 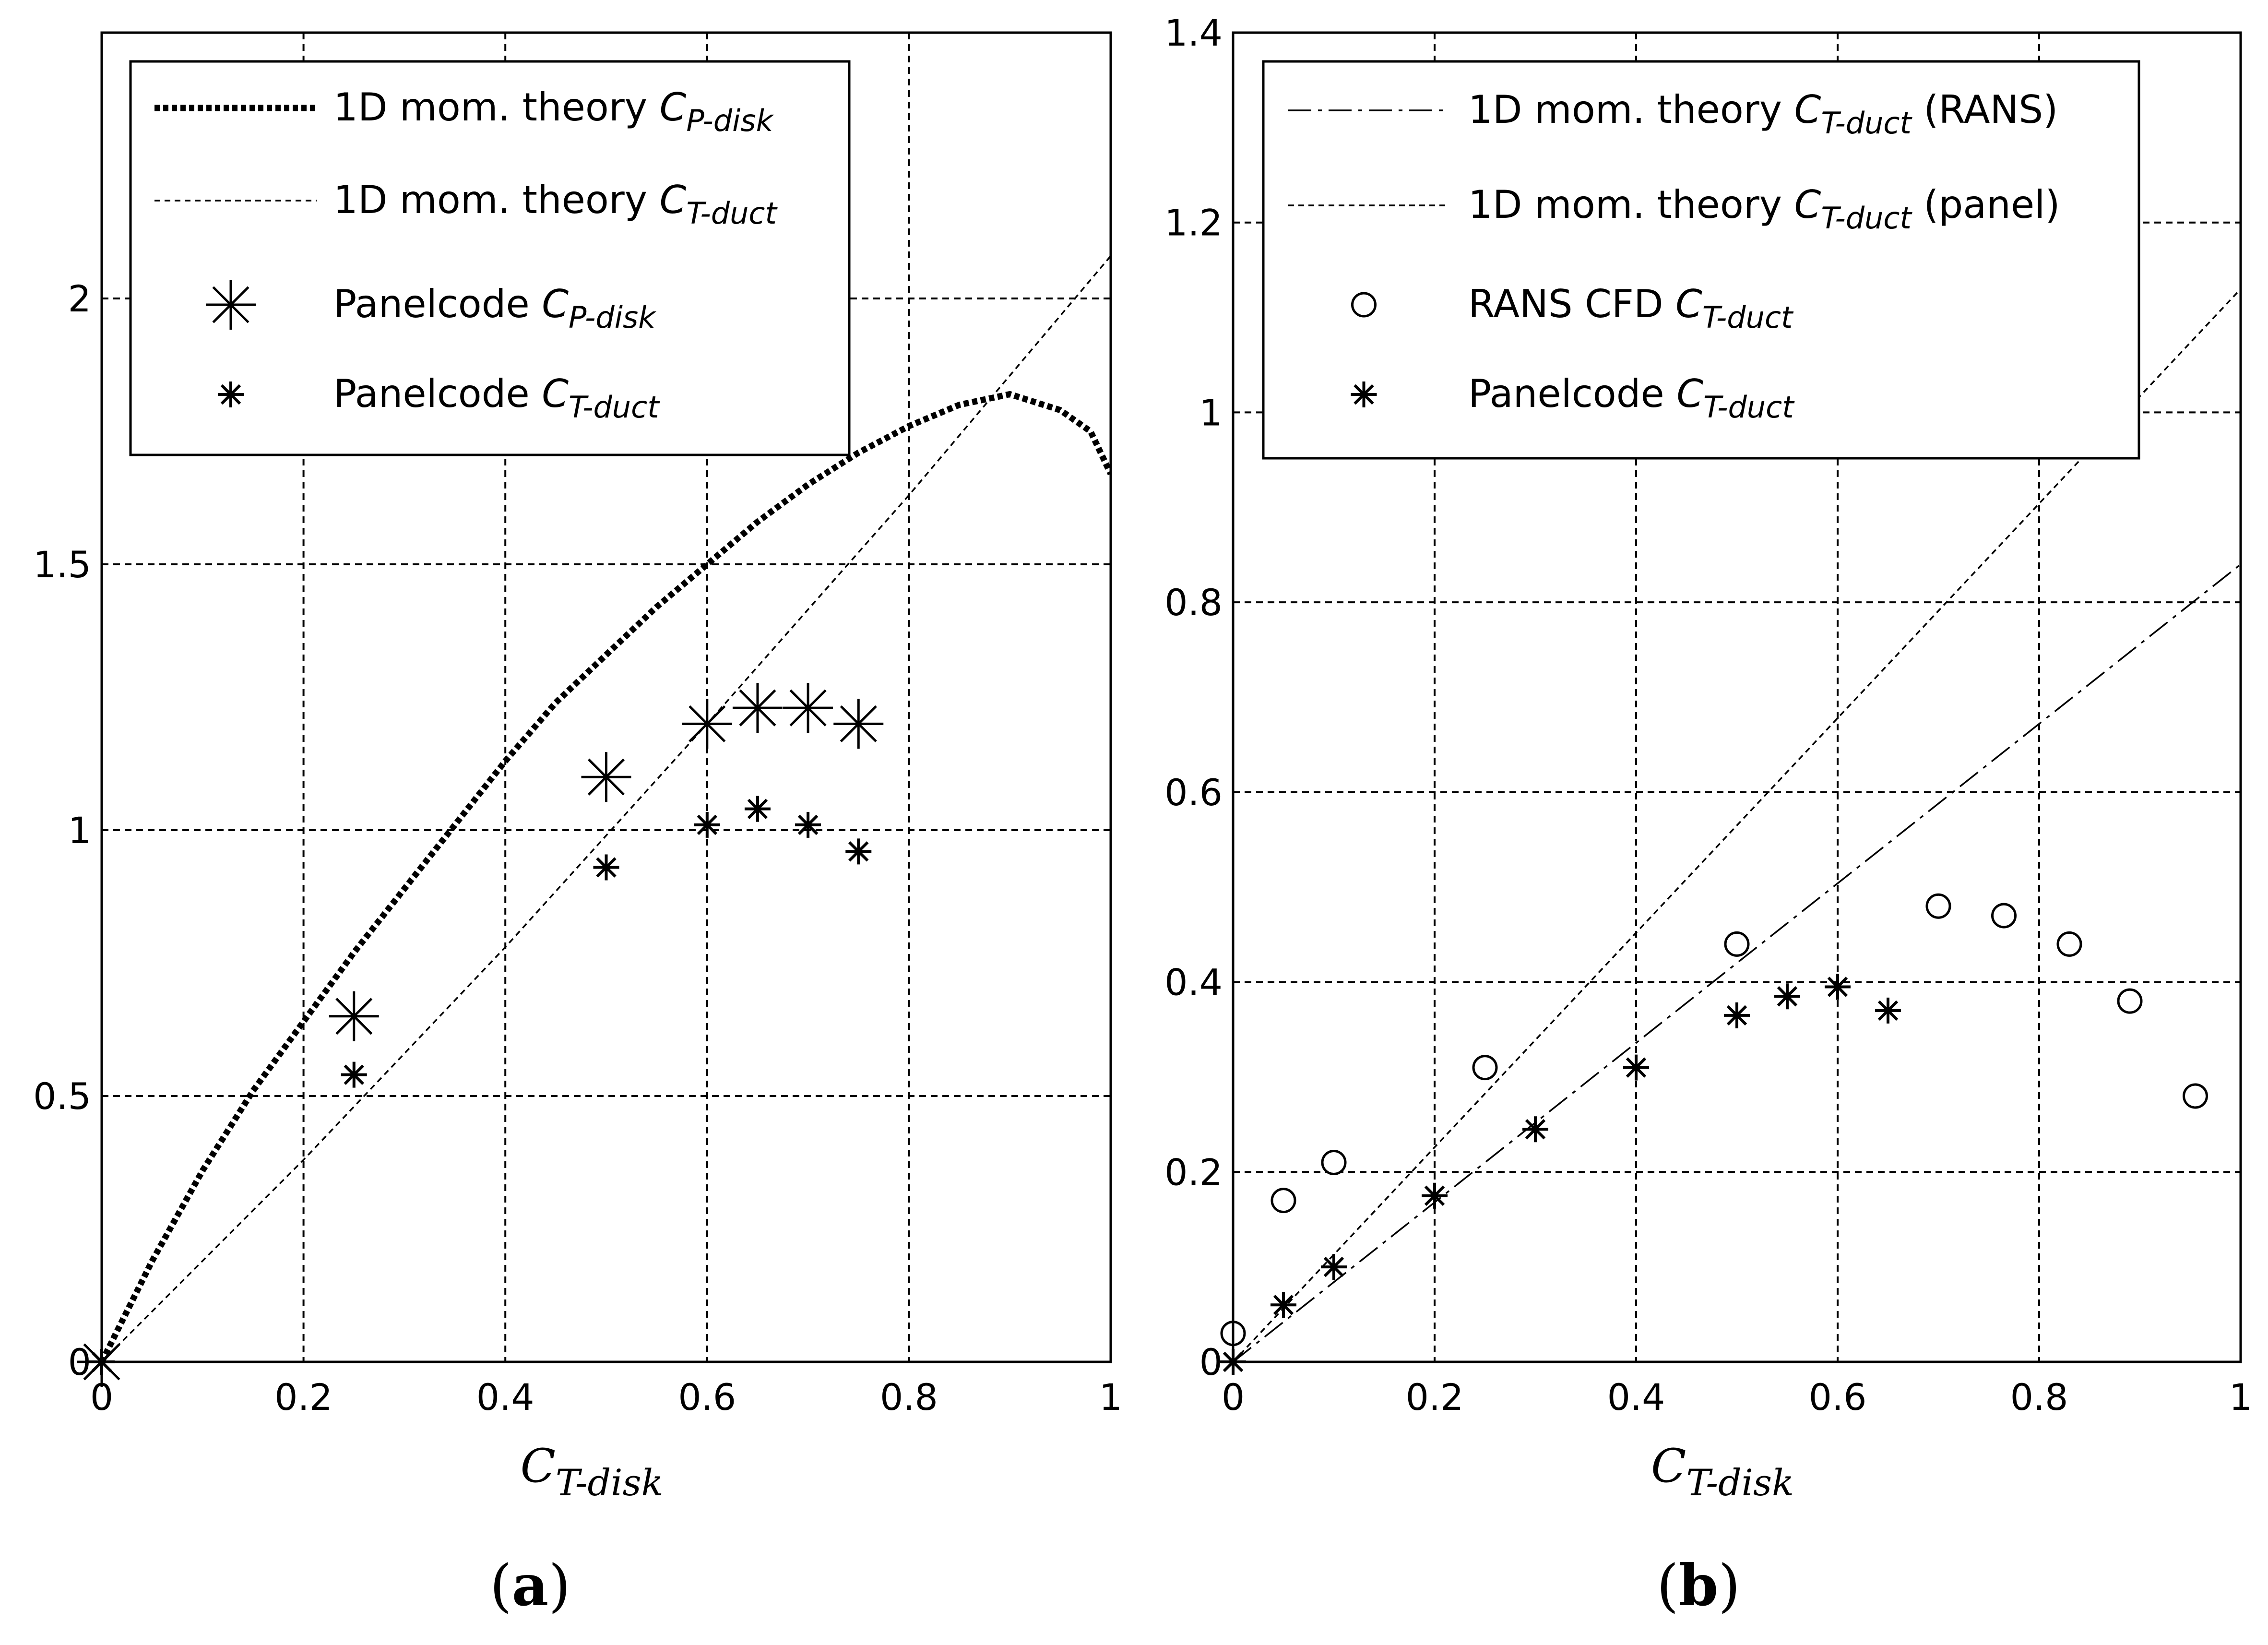 I want to click on y-tick-label: 0.2, so click(x=1193, y=1172).